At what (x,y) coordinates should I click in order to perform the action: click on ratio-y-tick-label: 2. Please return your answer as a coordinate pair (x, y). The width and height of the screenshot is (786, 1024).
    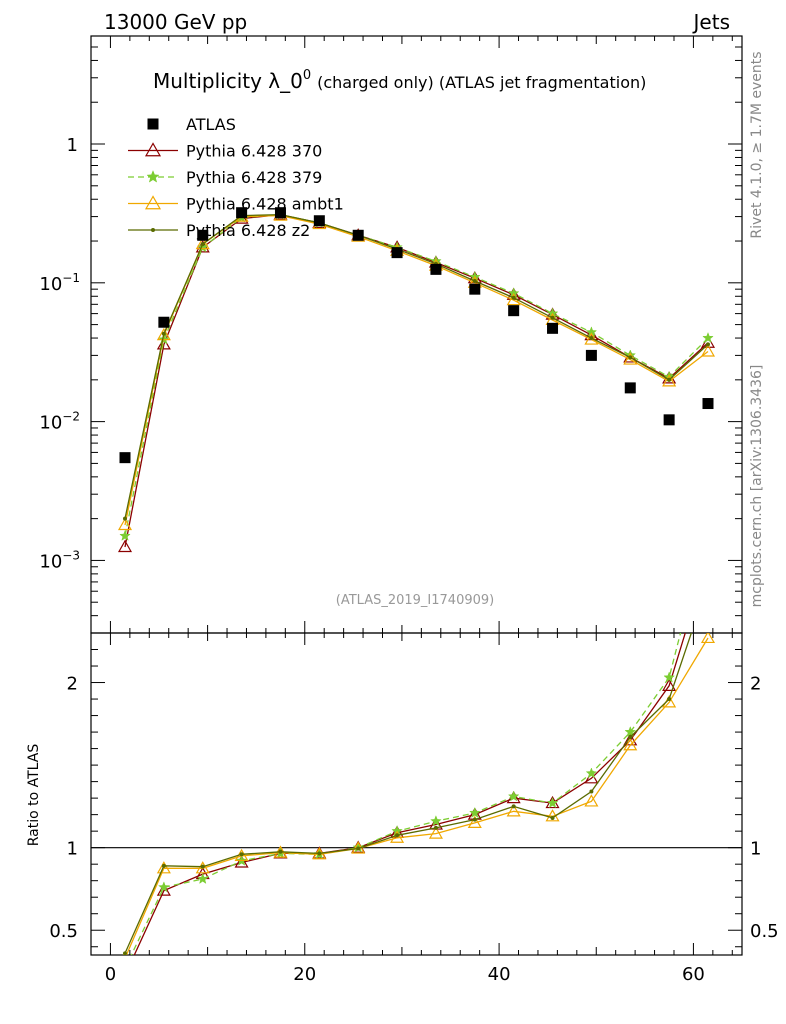
    Looking at the image, I should click on (72, 684).